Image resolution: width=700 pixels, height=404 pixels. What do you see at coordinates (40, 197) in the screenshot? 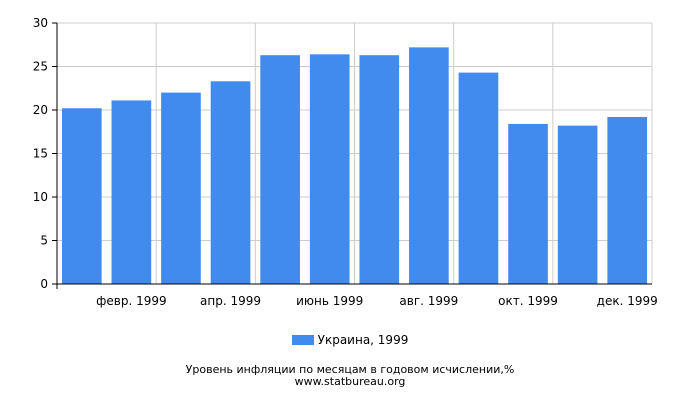
I see `y-tick-label: 10` at bounding box center [40, 197].